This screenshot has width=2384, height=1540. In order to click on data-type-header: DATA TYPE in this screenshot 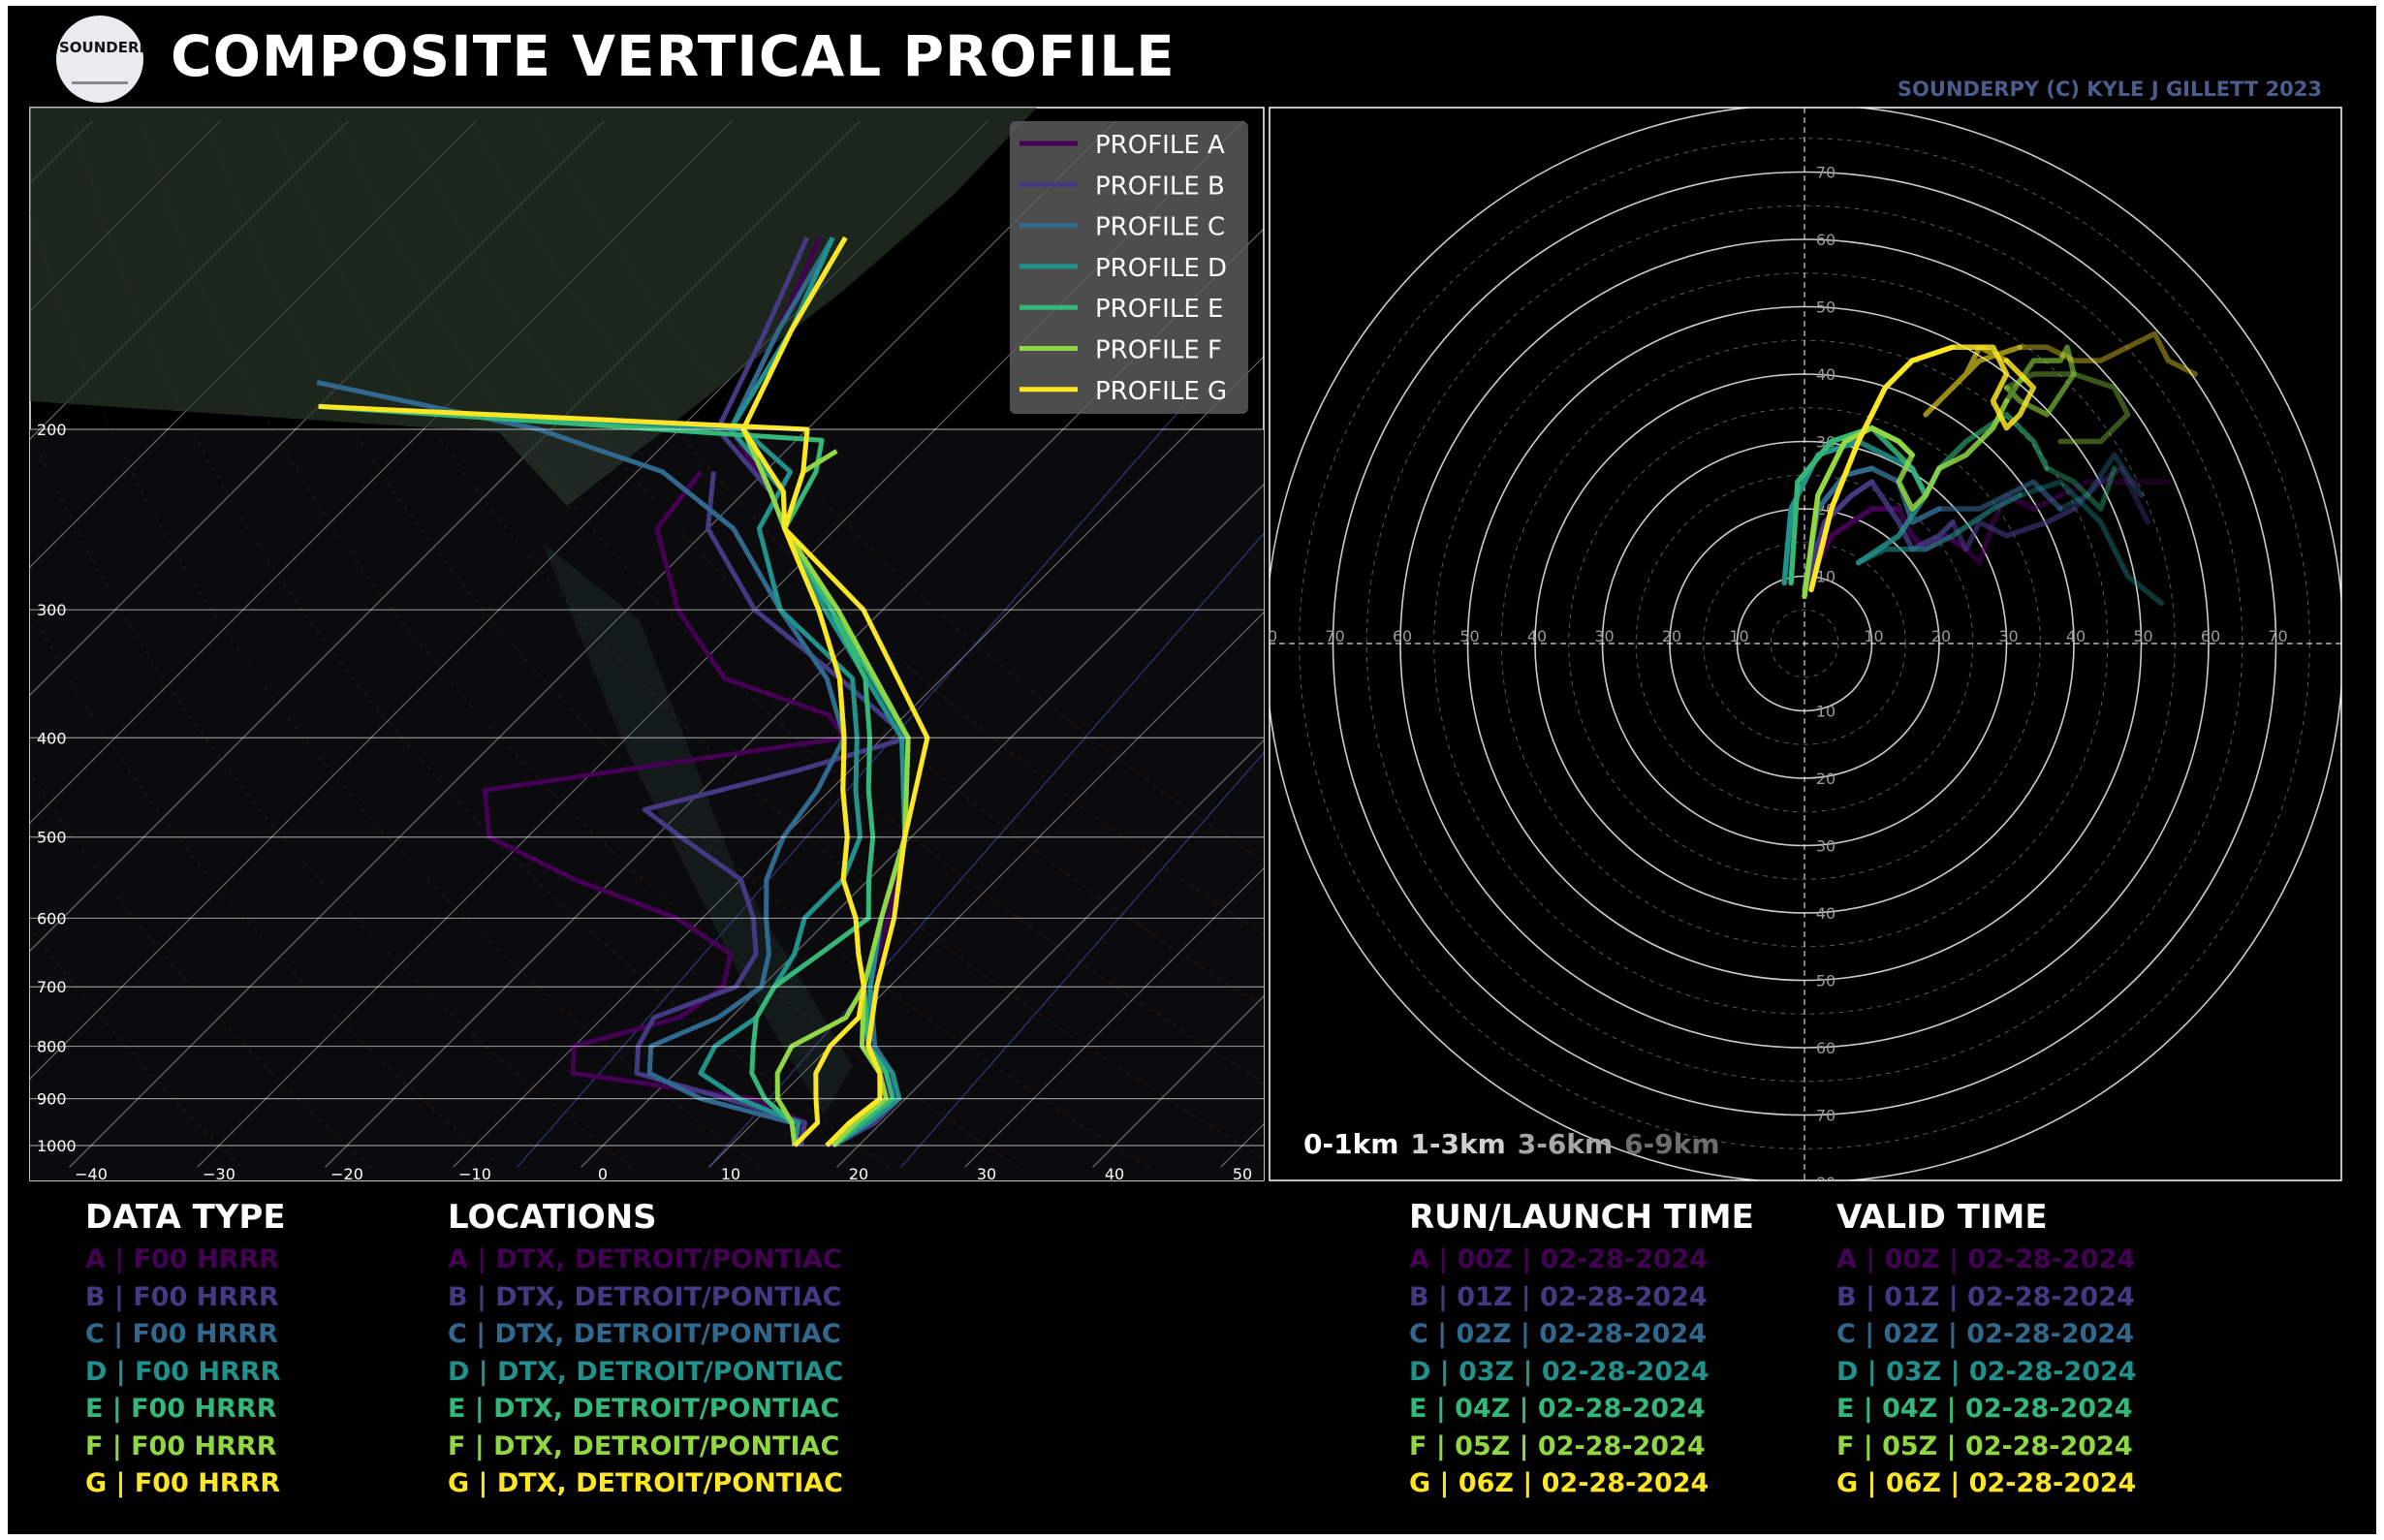, I will do `click(186, 1217)`.